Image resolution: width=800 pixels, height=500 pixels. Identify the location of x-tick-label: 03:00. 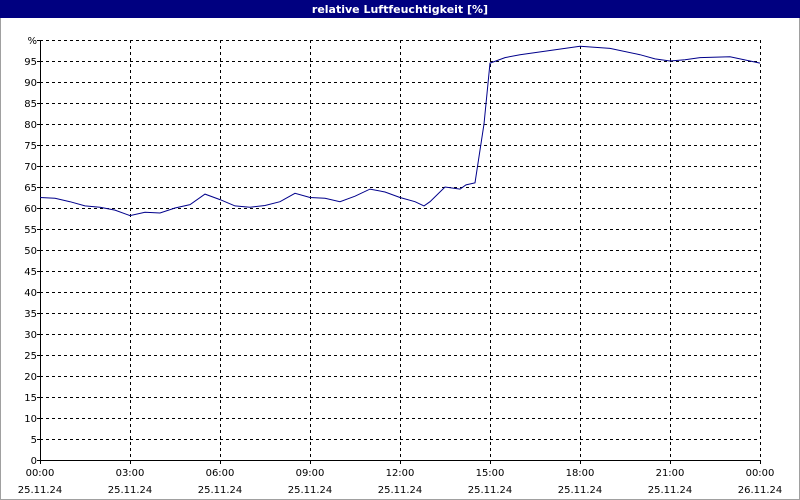
(130, 473).